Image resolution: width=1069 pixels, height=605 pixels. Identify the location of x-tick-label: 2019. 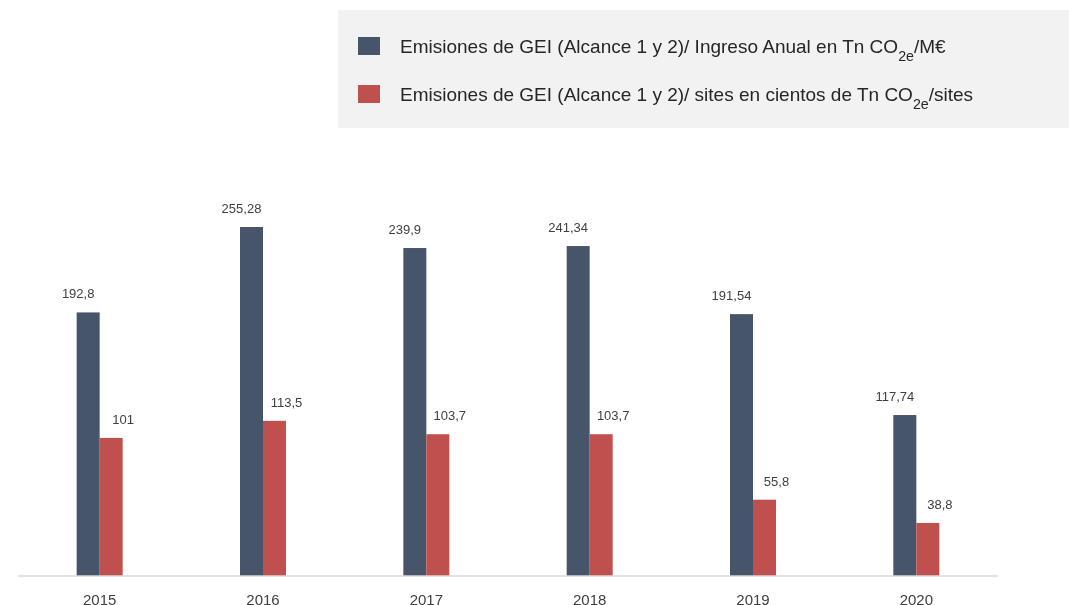
(753, 598).